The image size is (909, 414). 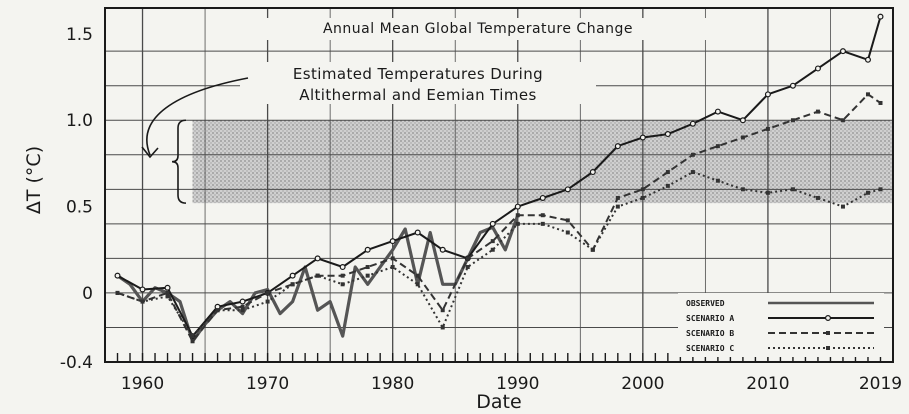 I want to click on y-tick-label: 1.5, so click(x=79, y=35).